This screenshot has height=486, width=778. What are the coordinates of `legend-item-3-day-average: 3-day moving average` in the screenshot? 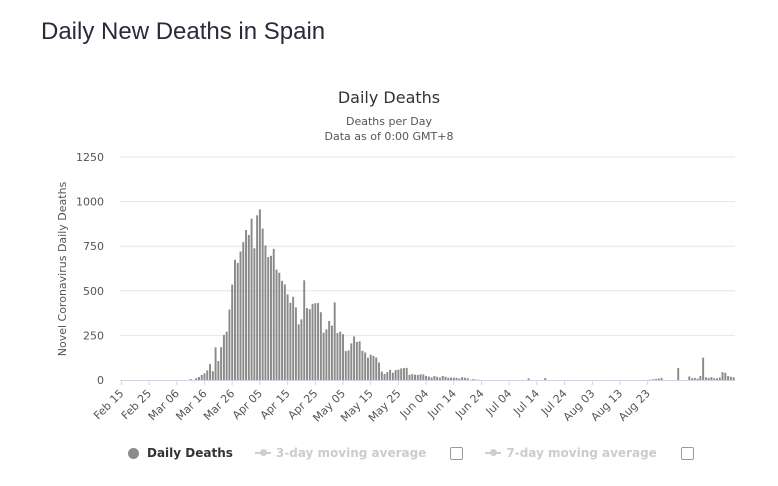 It's located at (359, 453).